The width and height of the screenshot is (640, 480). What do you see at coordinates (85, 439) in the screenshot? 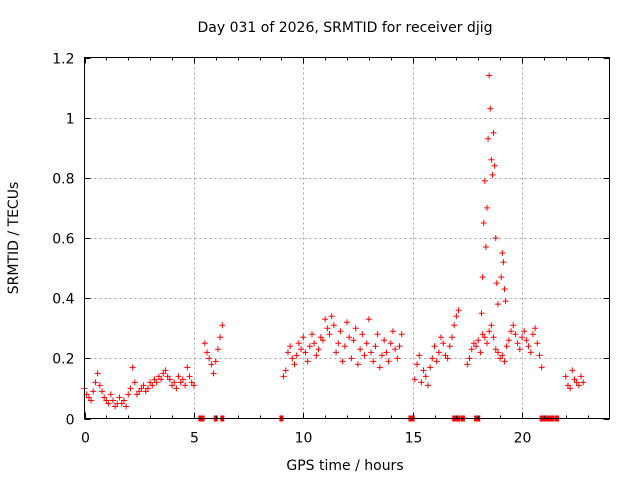
I see `x-tick-label: 0` at bounding box center [85, 439].